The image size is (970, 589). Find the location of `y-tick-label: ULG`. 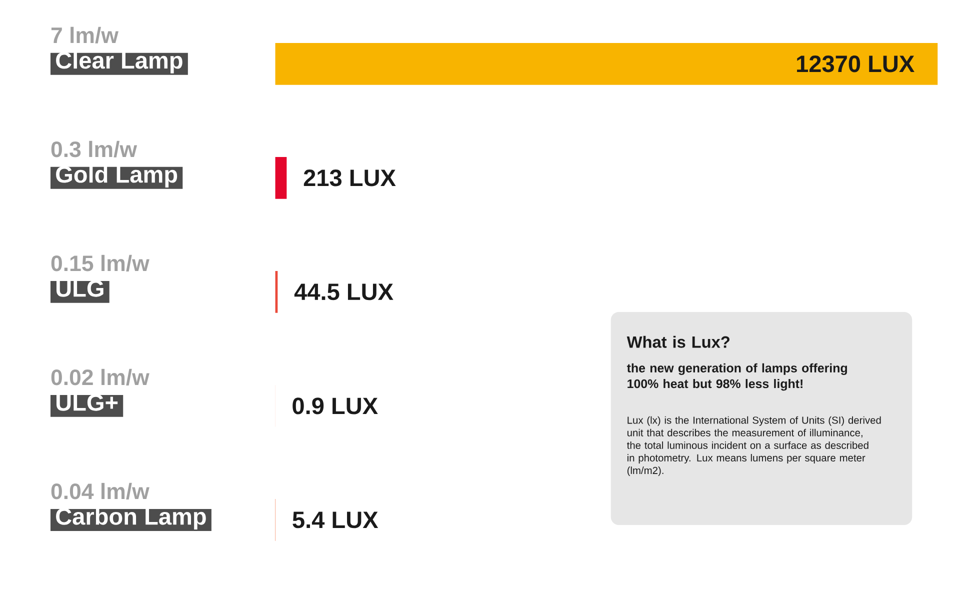

y-tick-label: ULG is located at coordinates (80, 288).